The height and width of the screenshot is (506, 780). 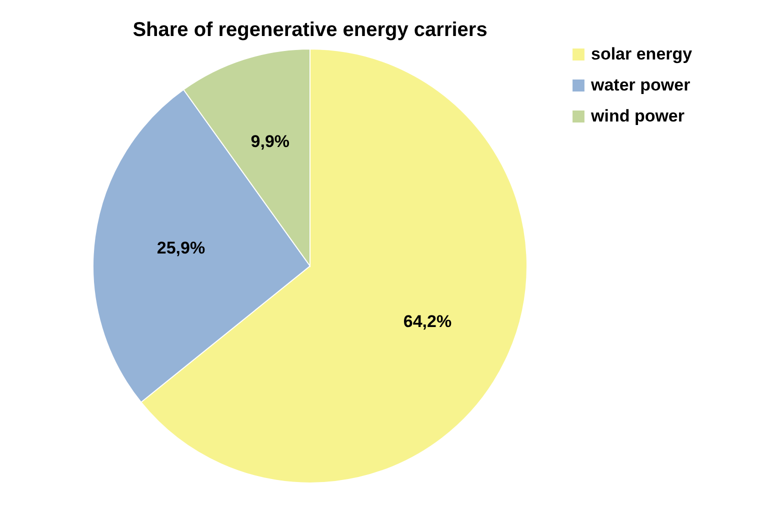 What do you see at coordinates (642, 54) in the screenshot?
I see `legend-label: solar energy` at bounding box center [642, 54].